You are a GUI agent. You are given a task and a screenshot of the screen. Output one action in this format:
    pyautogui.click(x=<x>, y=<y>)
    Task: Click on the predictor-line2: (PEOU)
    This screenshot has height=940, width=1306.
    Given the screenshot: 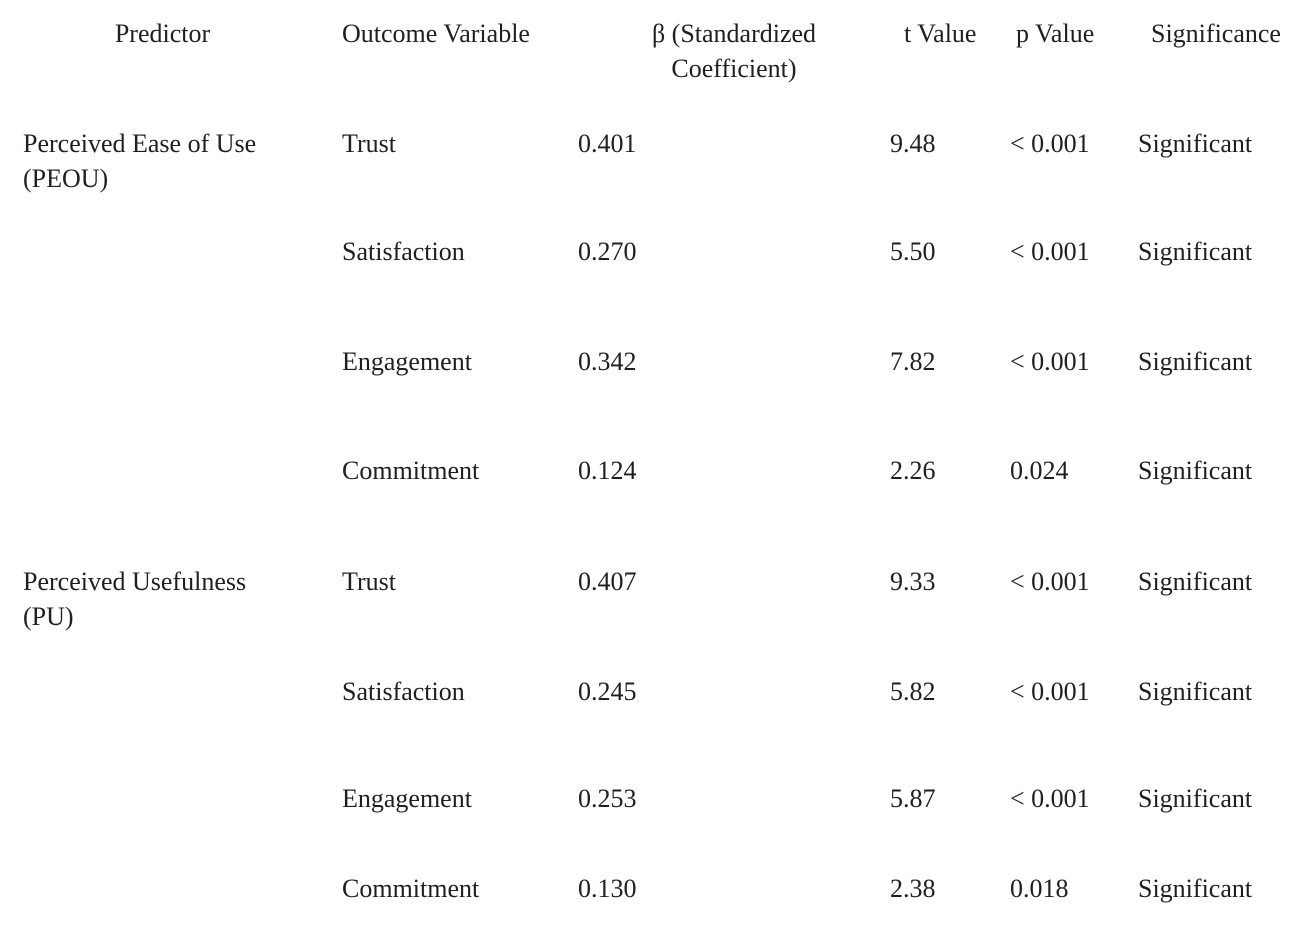 What is the action you would take?
    pyautogui.click(x=66, y=178)
    